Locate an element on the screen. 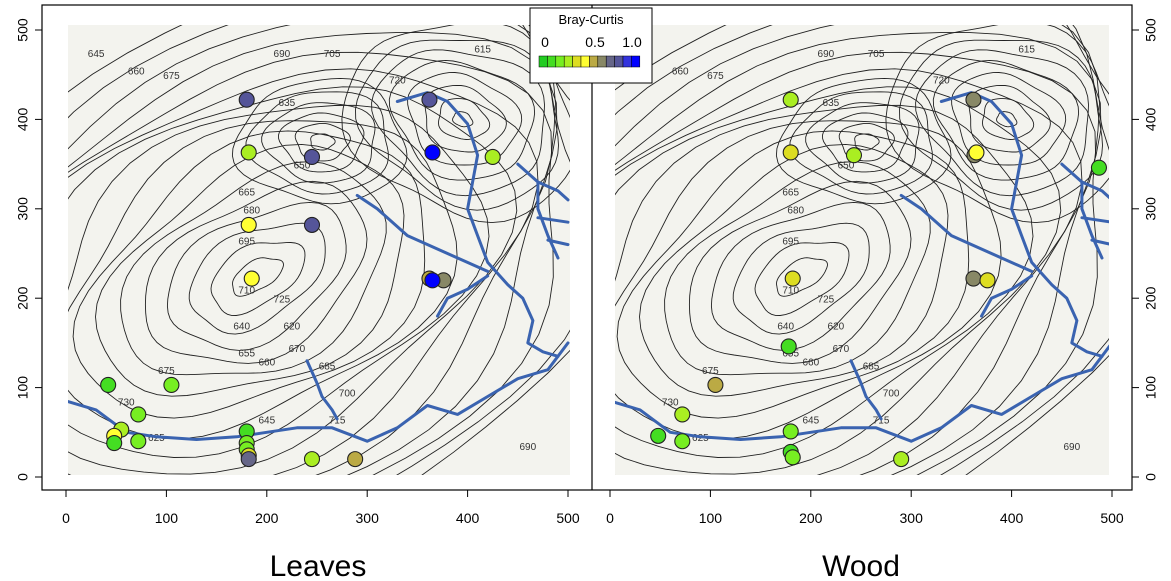 The height and width of the screenshot is (581, 1171). y-tick-label-left: 500 is located at coordinates (23, 30).